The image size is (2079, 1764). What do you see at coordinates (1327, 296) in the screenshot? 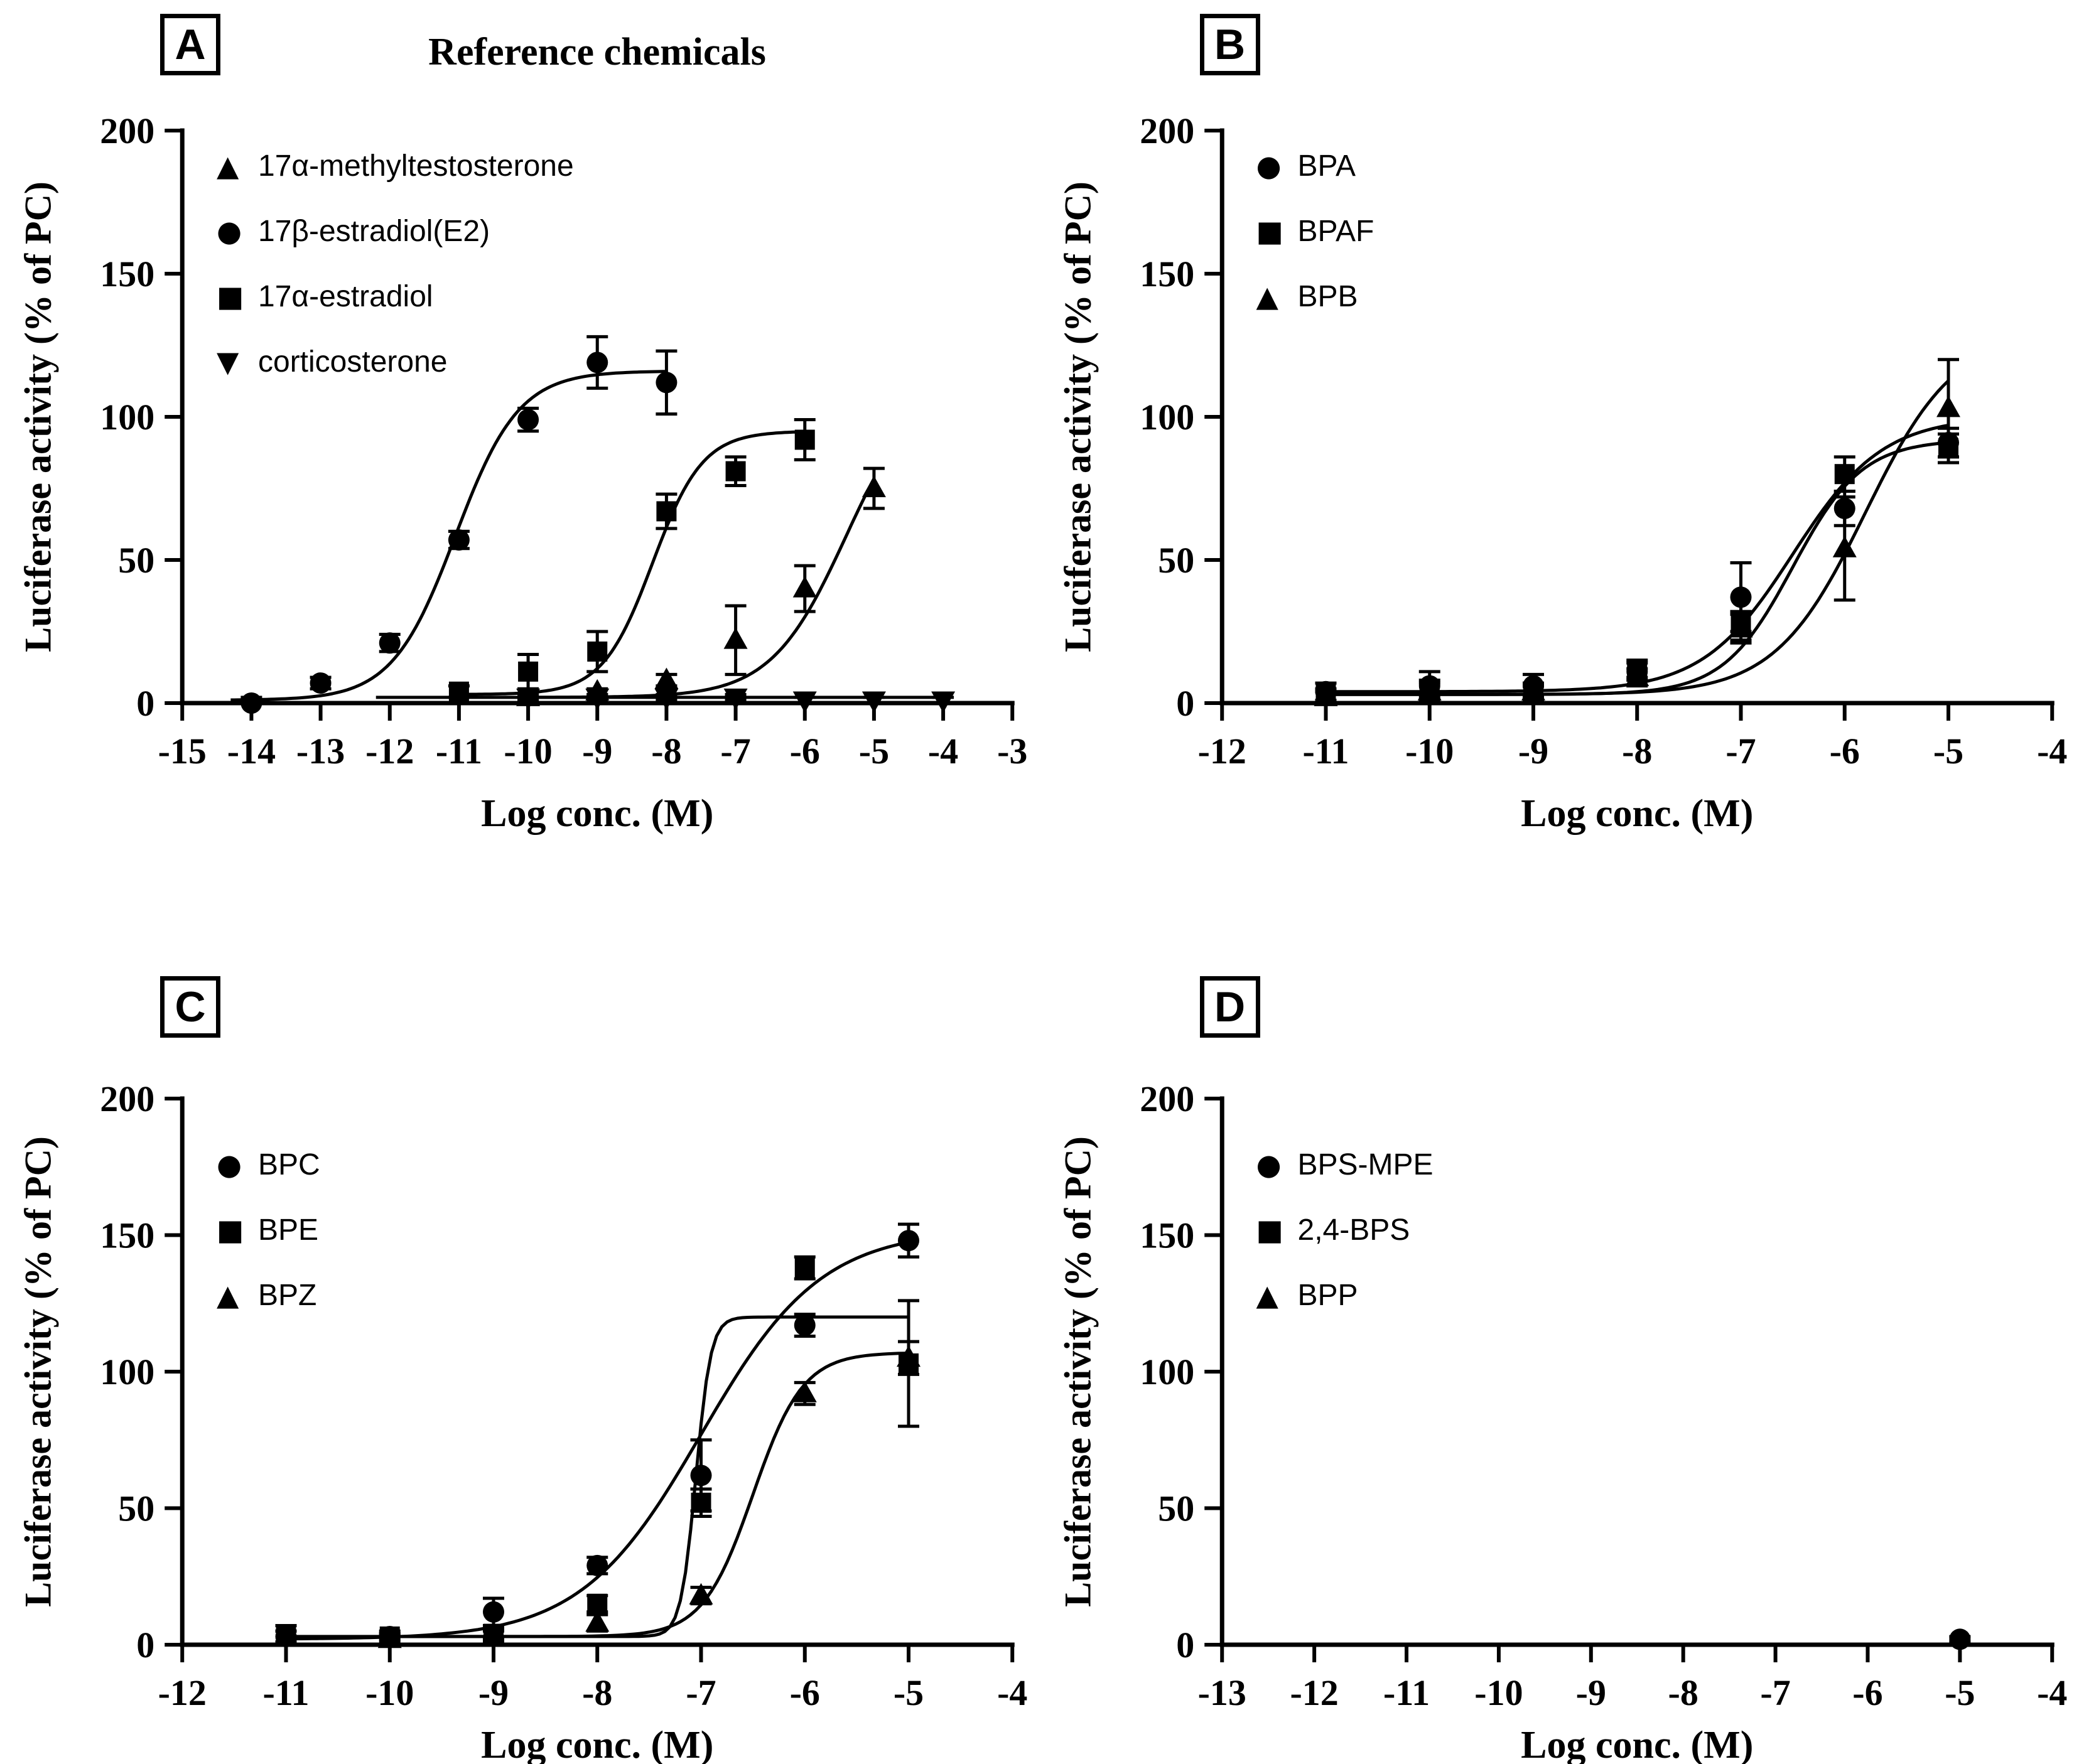
I see `legend-label: BPB` at bounding box center [1327, 296].